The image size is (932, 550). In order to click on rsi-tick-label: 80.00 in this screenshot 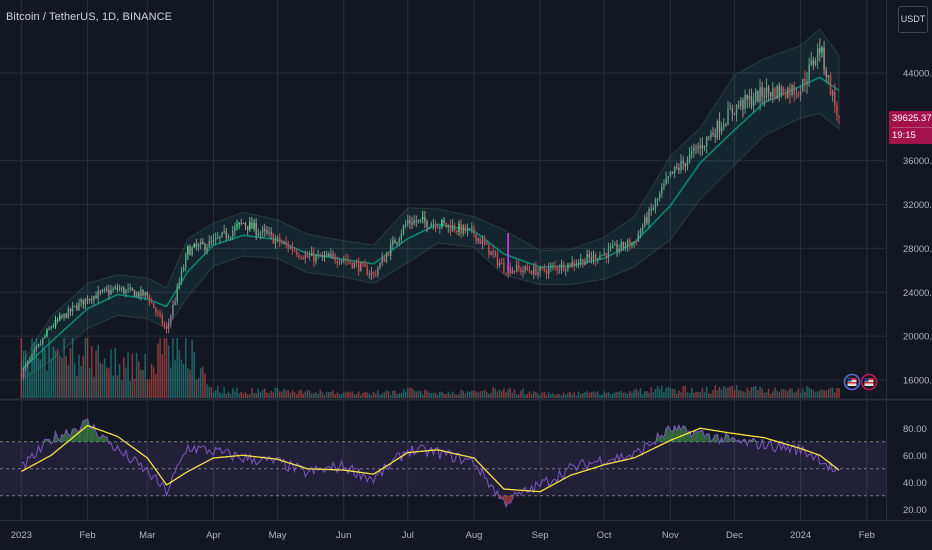, I will do `click(915, 429)`.